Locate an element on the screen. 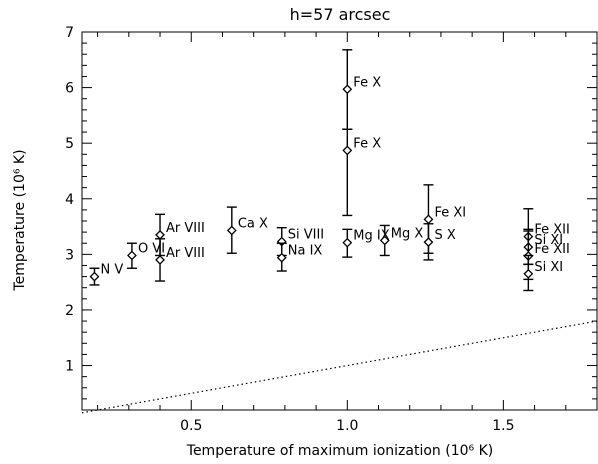 Image resolution: width=598 pixels, height=464 pixels. data-point: Ca X is located at coordinates (247, 230).